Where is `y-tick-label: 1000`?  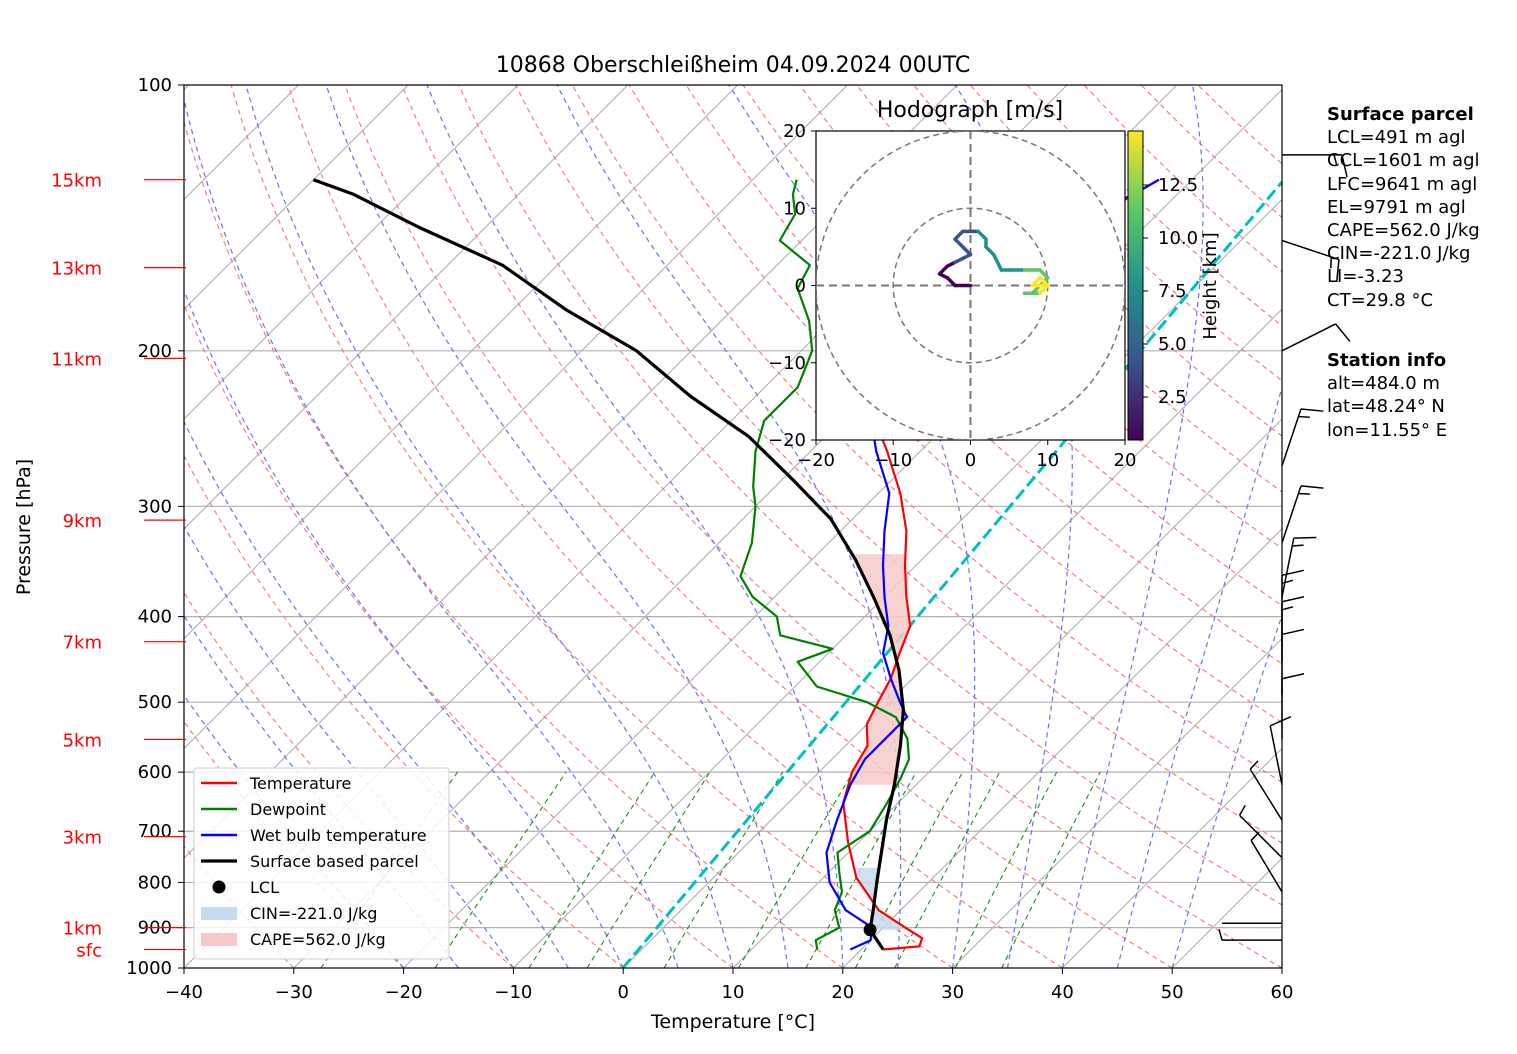 y-tick-label: 1000 is located at coordinates (149, 968).